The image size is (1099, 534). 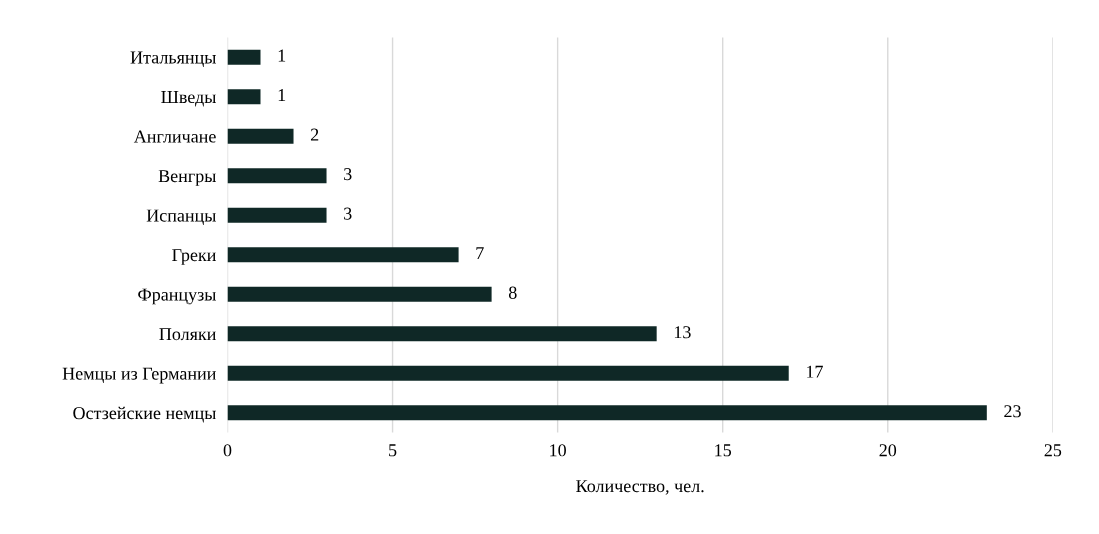 What do you see at coordinates (314, 134) in the screenshot?
I see `data-label: 2` at bounding box center [314, 134].